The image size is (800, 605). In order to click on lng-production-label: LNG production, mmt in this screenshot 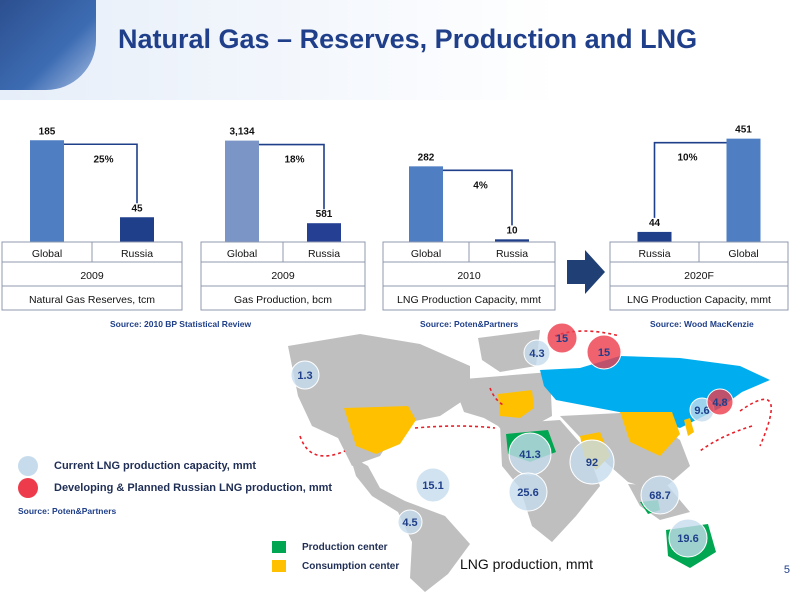, I will do `click(527, 564)`.